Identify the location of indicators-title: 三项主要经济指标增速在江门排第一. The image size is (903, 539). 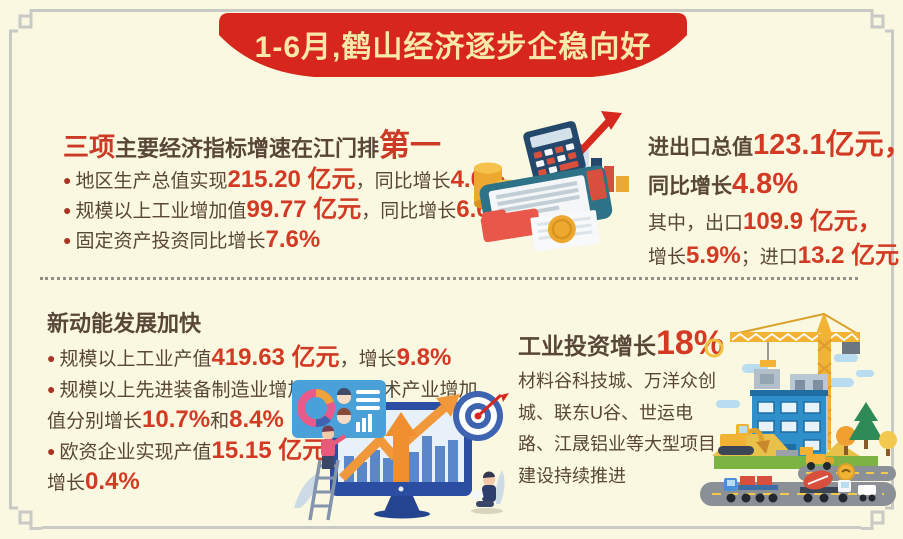
(252, 142).